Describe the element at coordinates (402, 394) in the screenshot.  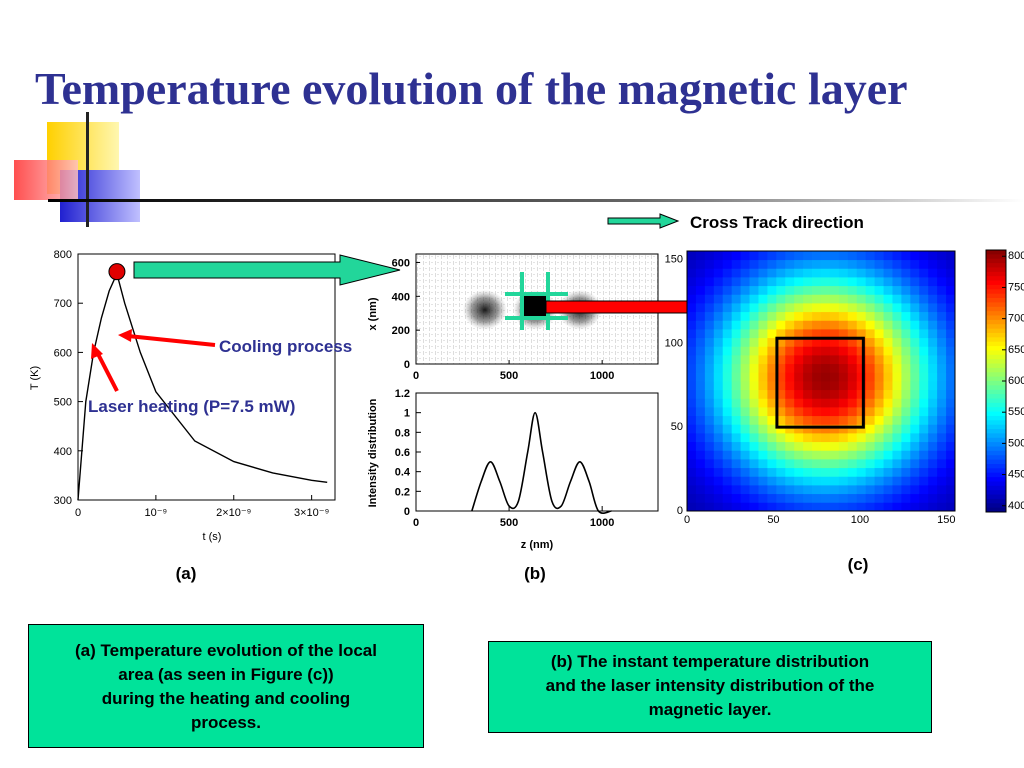
I see `panel-b-ytick-label: 1.2` at that location.